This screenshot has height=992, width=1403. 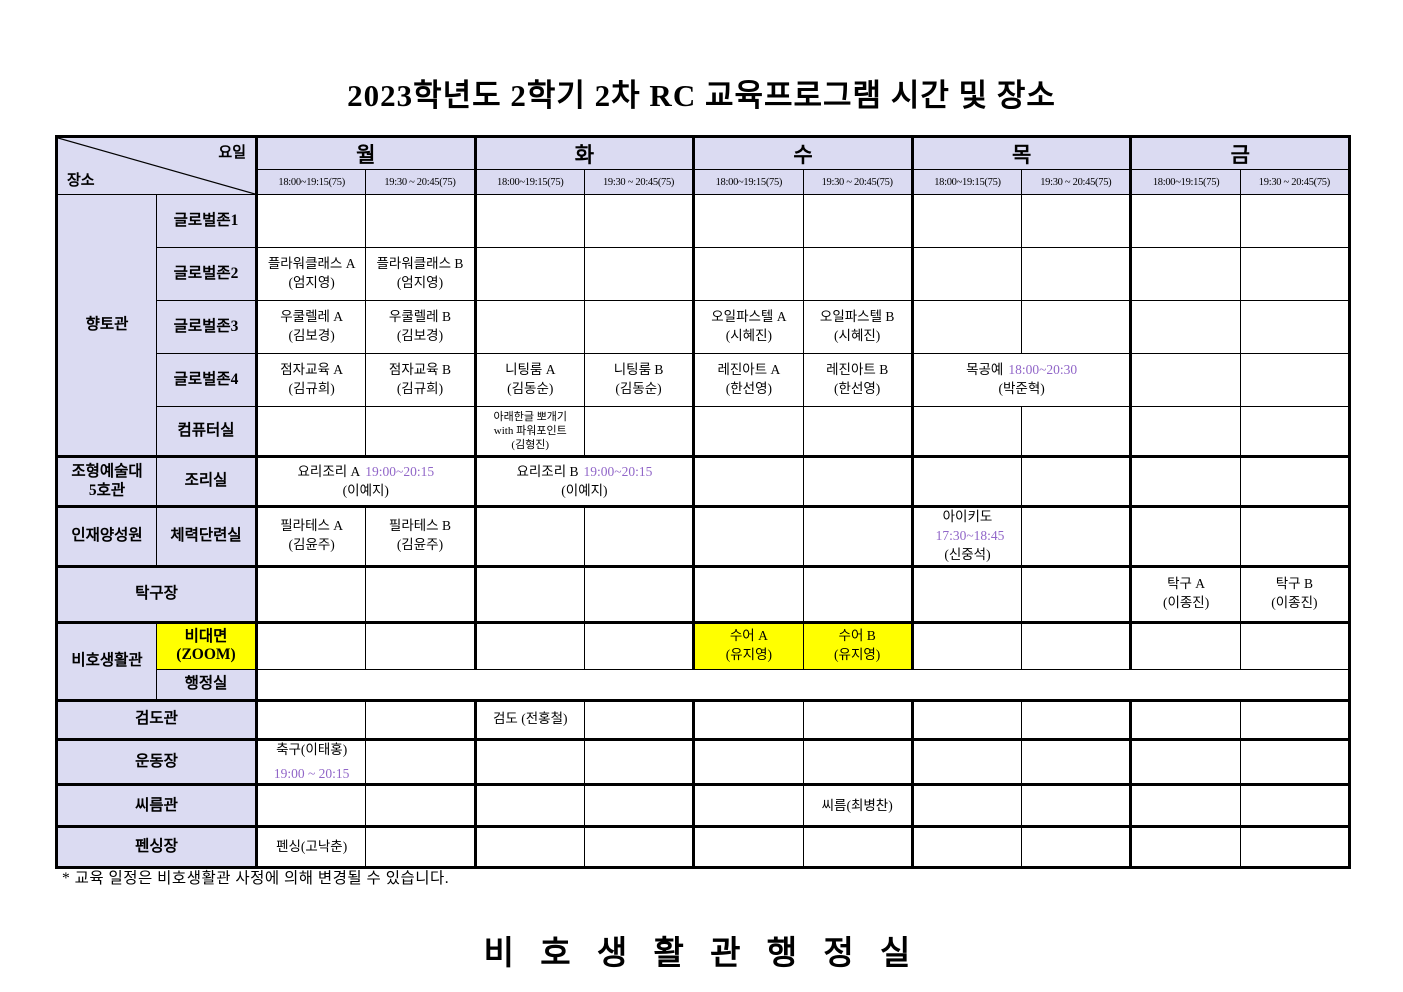 I want to click on cell-braille-b: 점자교육 B (김규희), so click(x=421, y=380).